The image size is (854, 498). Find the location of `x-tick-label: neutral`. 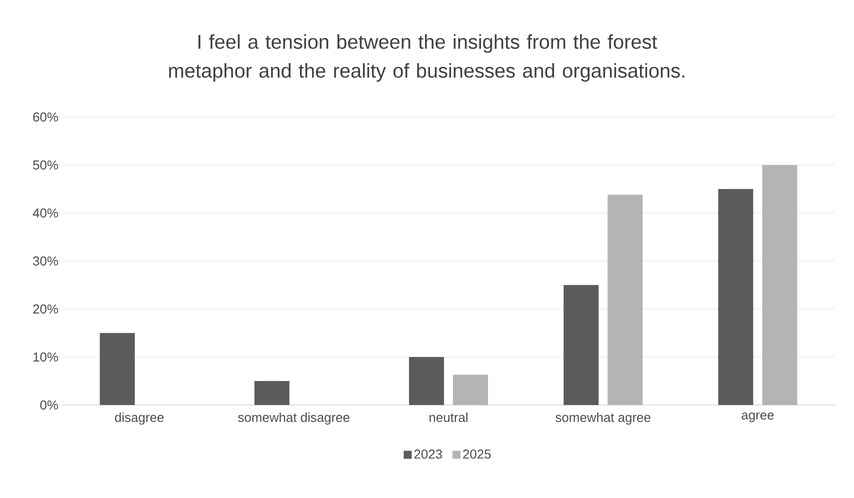

x-tick-label: neutral is located at coordinates (449, 417).